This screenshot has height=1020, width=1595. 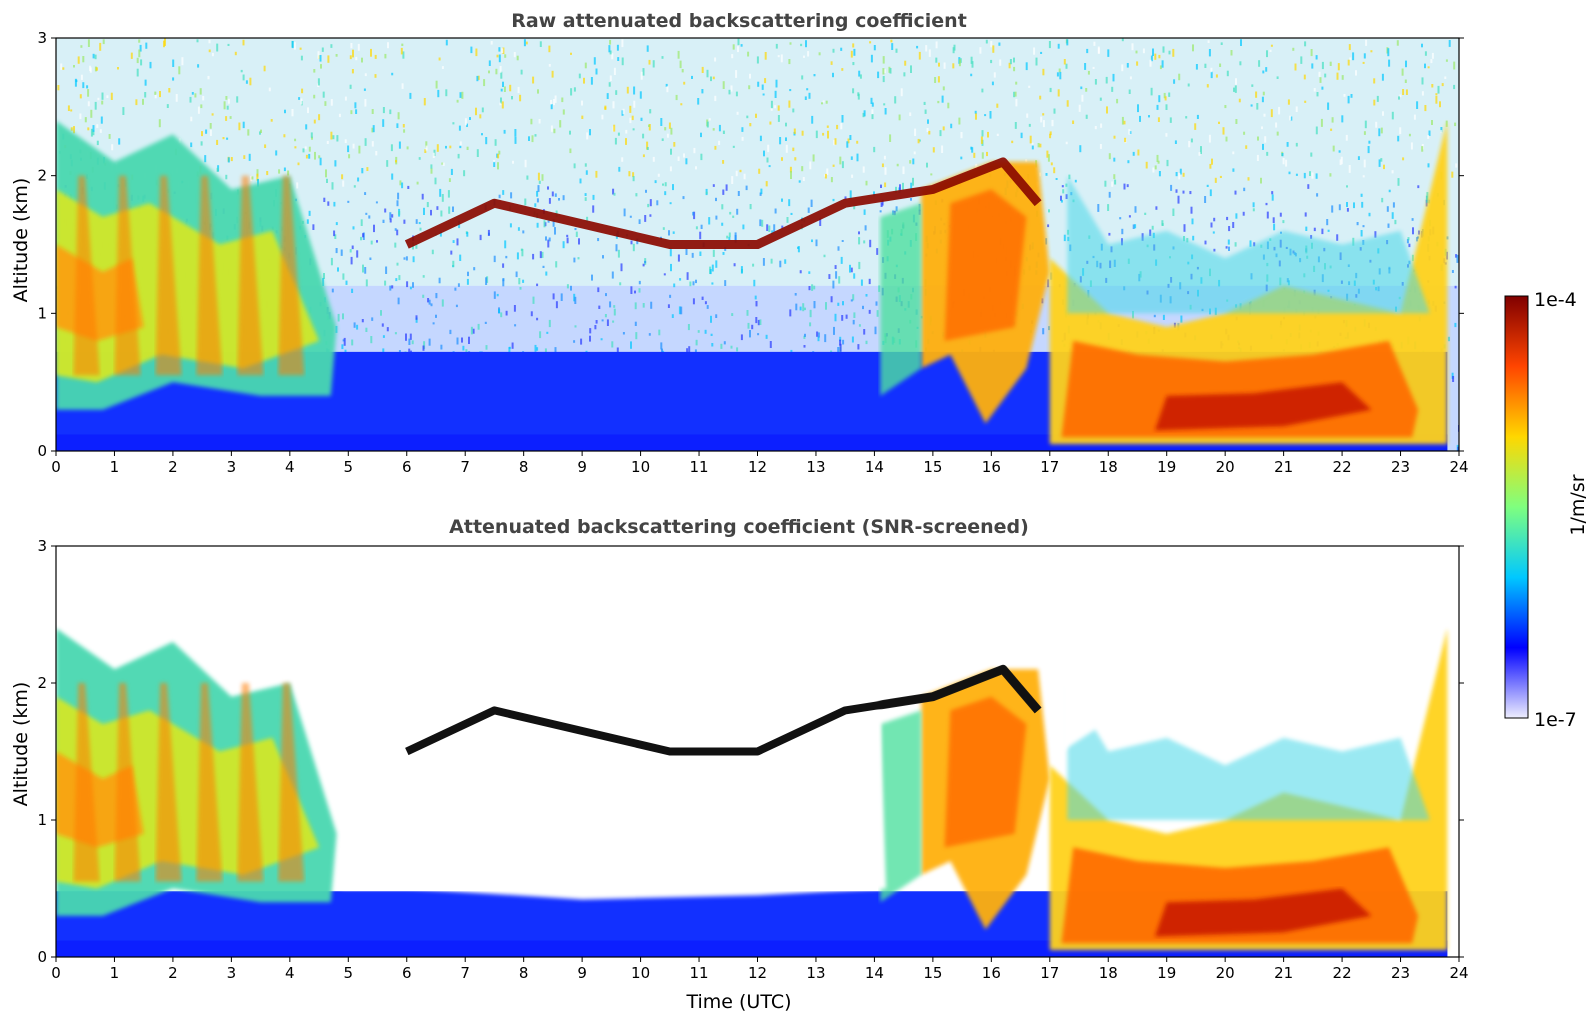 I want to click on colorbar-gradient, so click(x=1516, y=507).